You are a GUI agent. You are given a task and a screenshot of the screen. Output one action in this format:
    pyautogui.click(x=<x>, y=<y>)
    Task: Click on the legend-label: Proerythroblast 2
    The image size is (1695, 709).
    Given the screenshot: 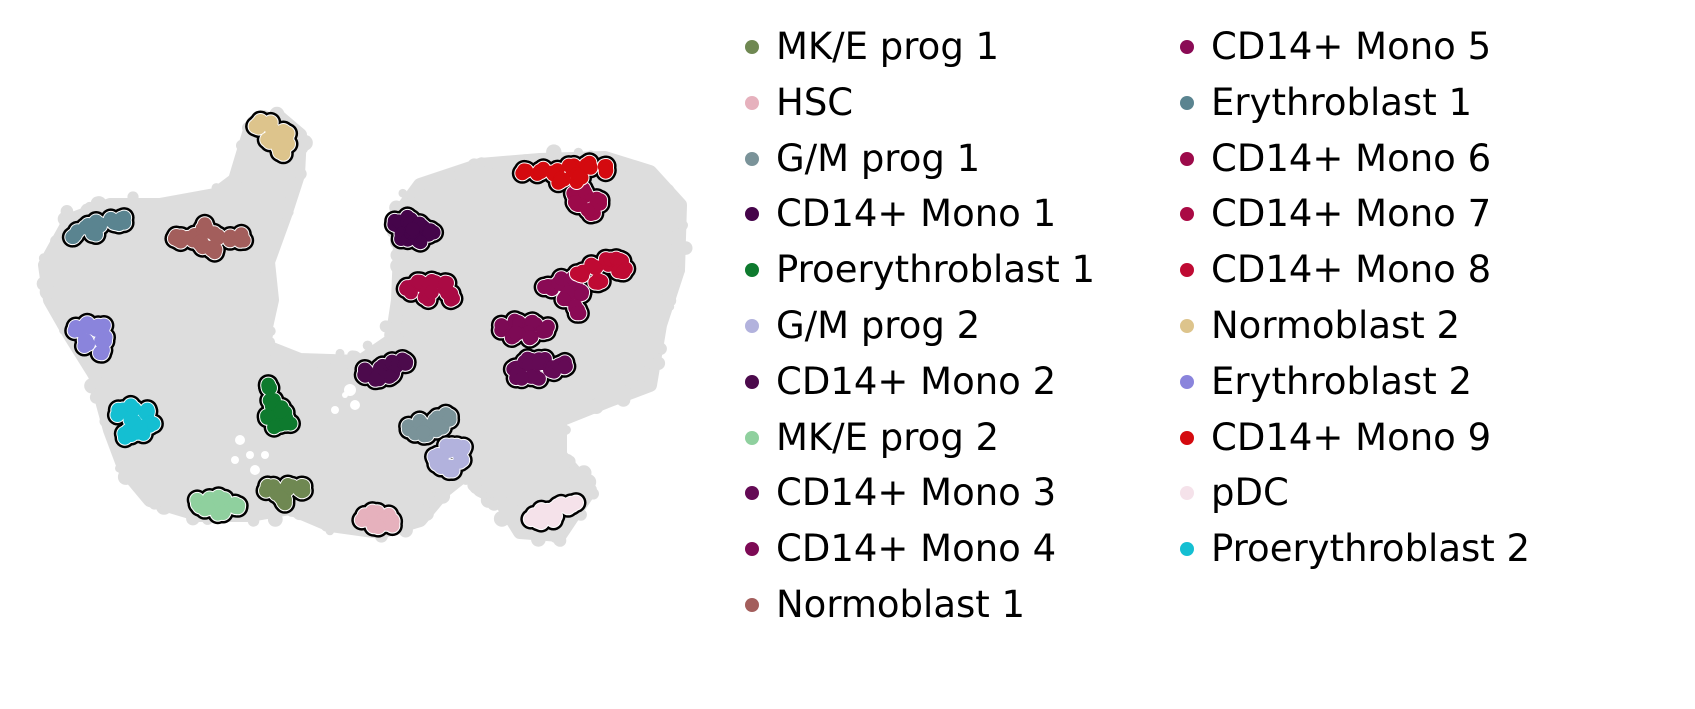 What is the action you would take?
    pyautogui.click(x=1371, y=549)
    